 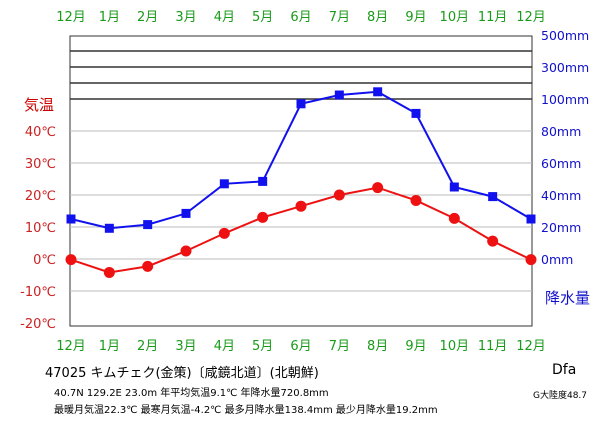 I want to click on precipitation-tick-label: 300mm, so click(x=565, y=67).